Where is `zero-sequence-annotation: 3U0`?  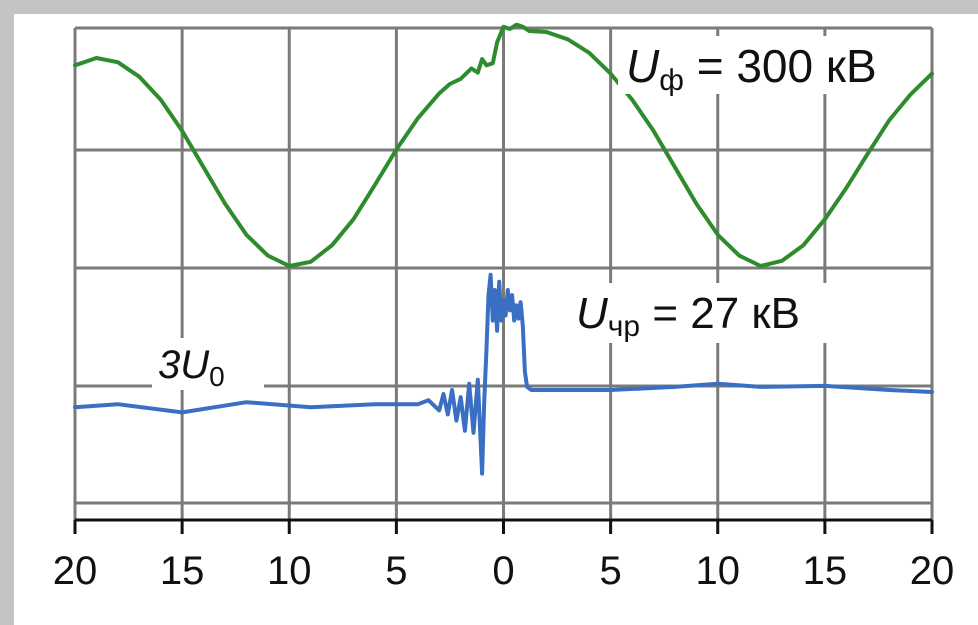 zero-sequence-annotation: 3U0 is located at coordinates (208, 365).